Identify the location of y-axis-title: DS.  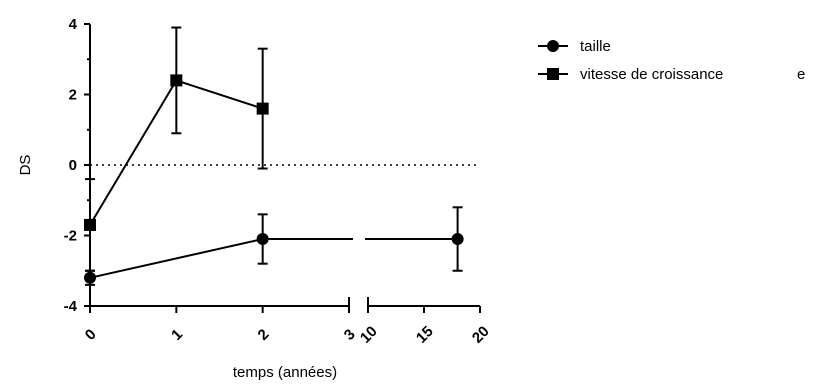
(25, 165).